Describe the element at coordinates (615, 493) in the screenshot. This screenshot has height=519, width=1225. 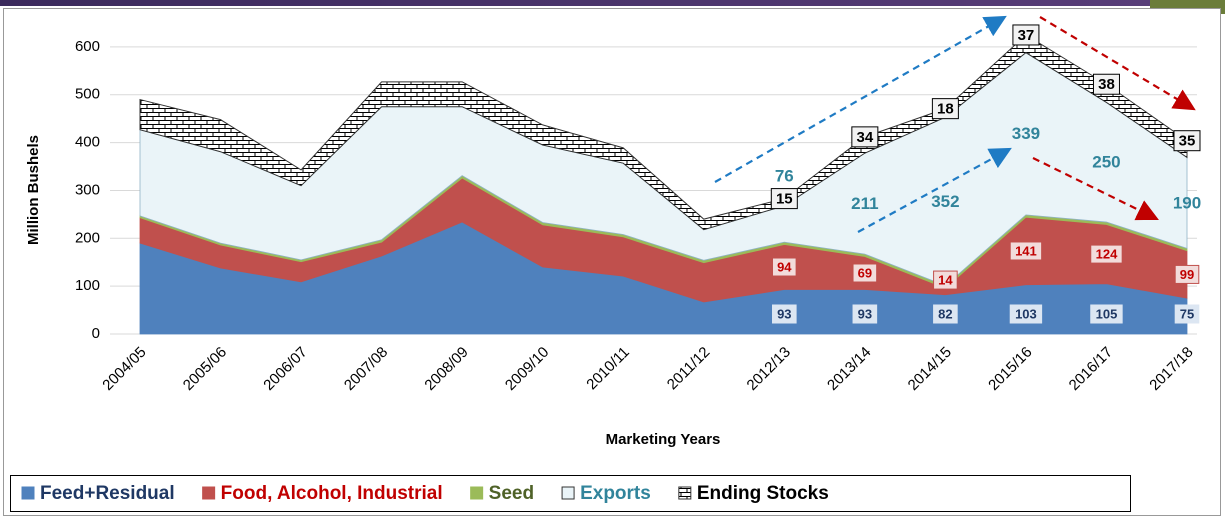
I see `legend-label: Exports` at that location.